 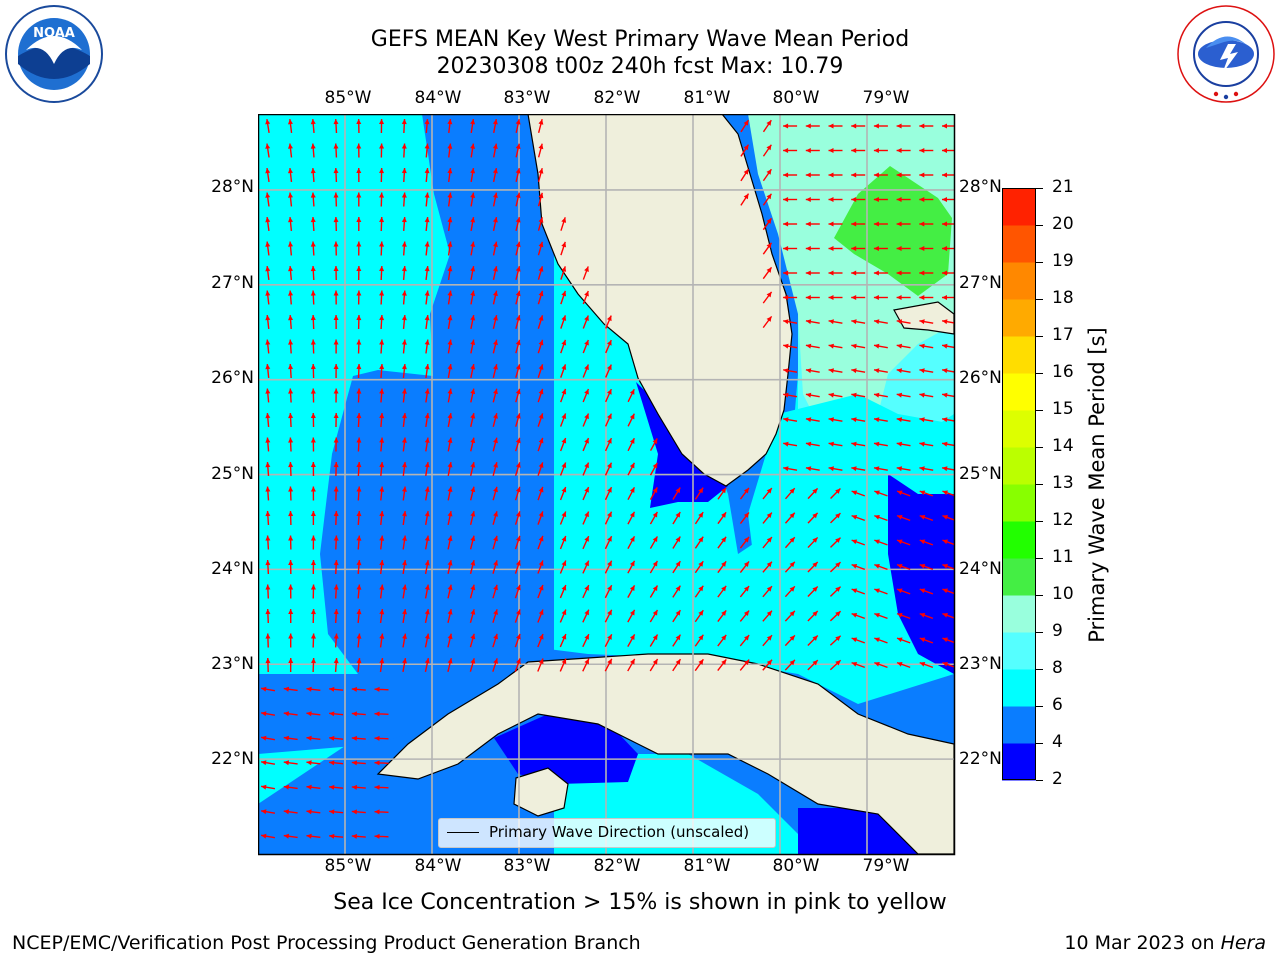 What do you see at coordinates (617, 98) in the screenshot?
I see `lon-label-top: 82°W` at bounding box center [617, 98].